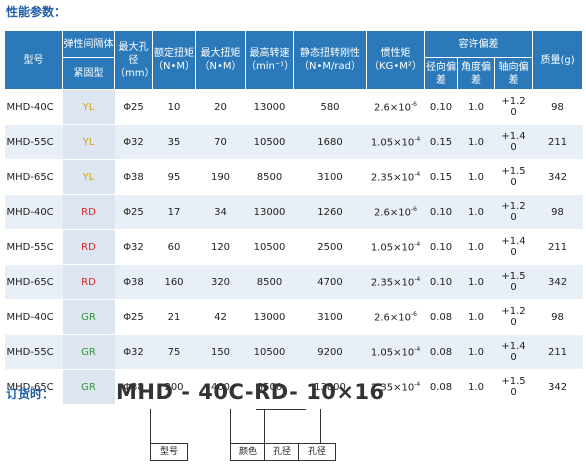  I want to click on header-angular: 角度偏差, so click(476, 73).